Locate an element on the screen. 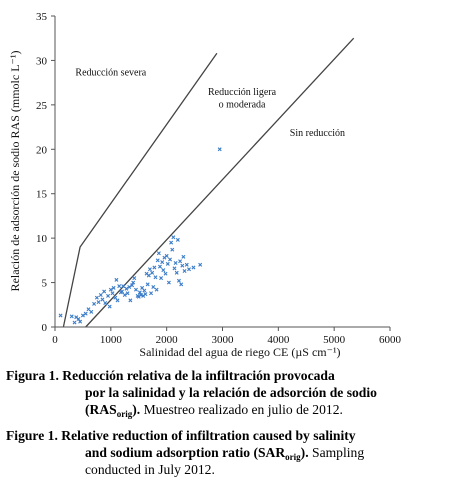 The width and height of the screenshot is (449, 494). x-tick-label: 4000 is located at coordinates (278, 340).